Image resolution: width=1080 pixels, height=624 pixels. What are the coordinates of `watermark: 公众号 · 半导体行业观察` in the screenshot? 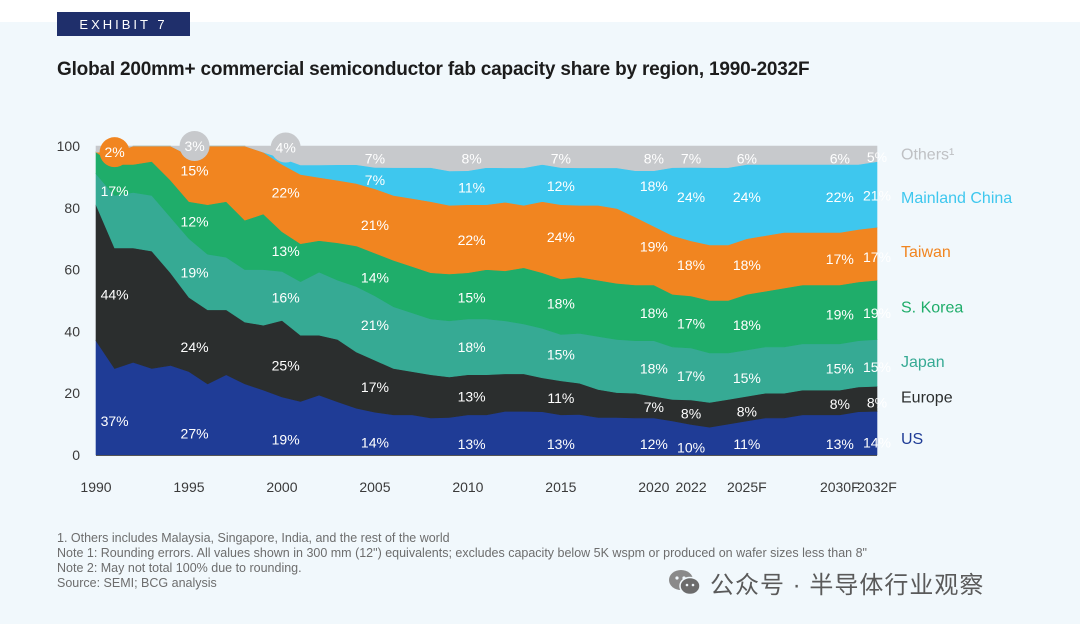 It's located at (826, 582).